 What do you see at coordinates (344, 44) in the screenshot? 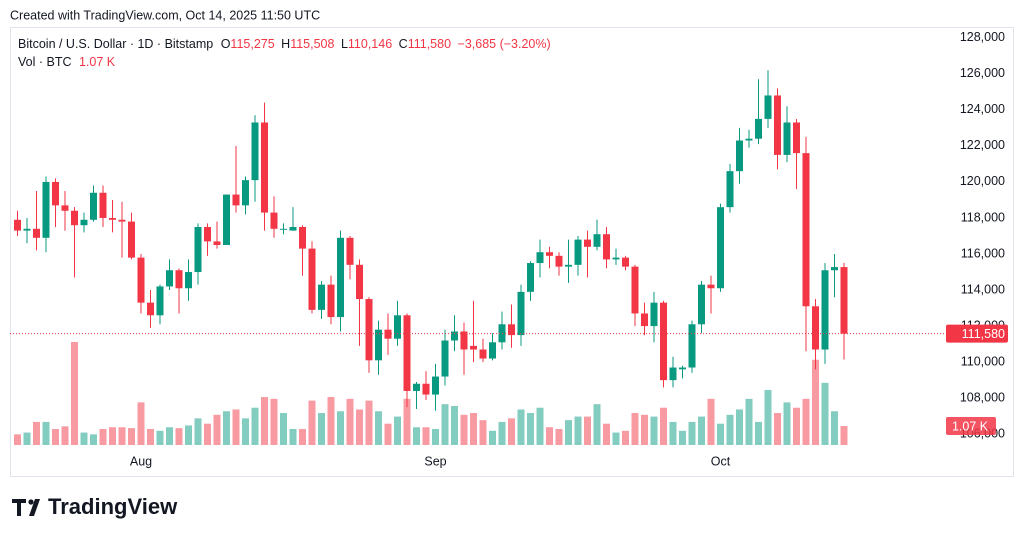
I see `l-label: L` at bounding box center [344, 44].